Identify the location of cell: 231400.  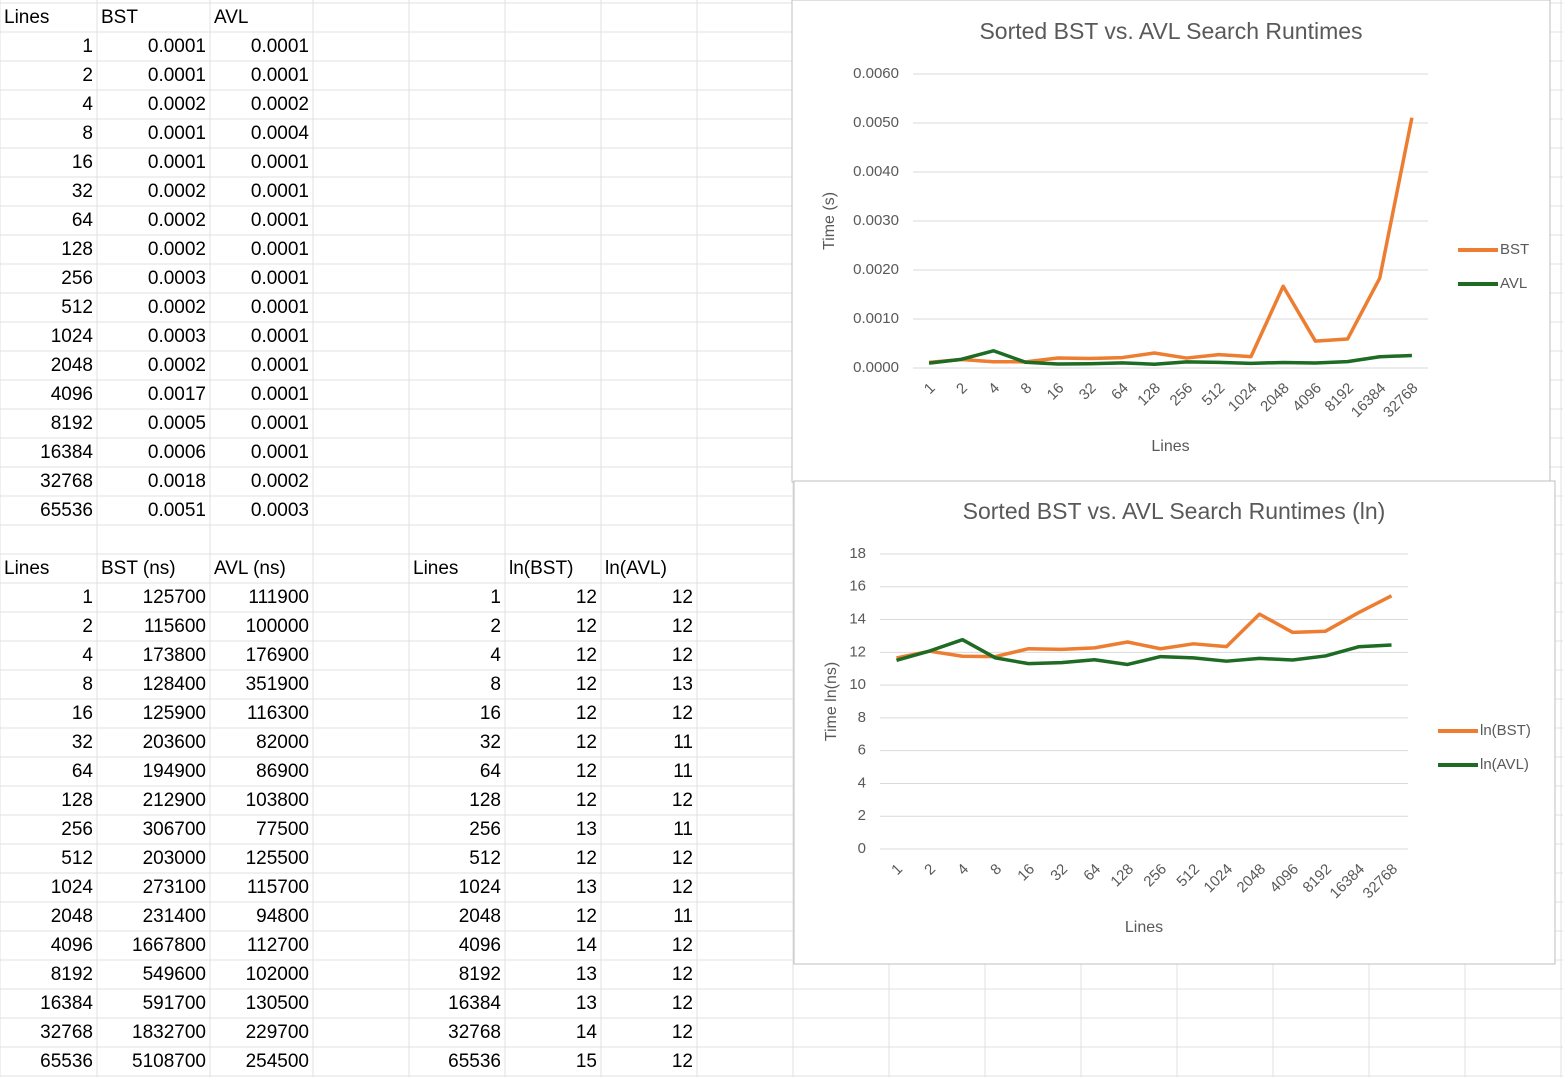
(174, 916).